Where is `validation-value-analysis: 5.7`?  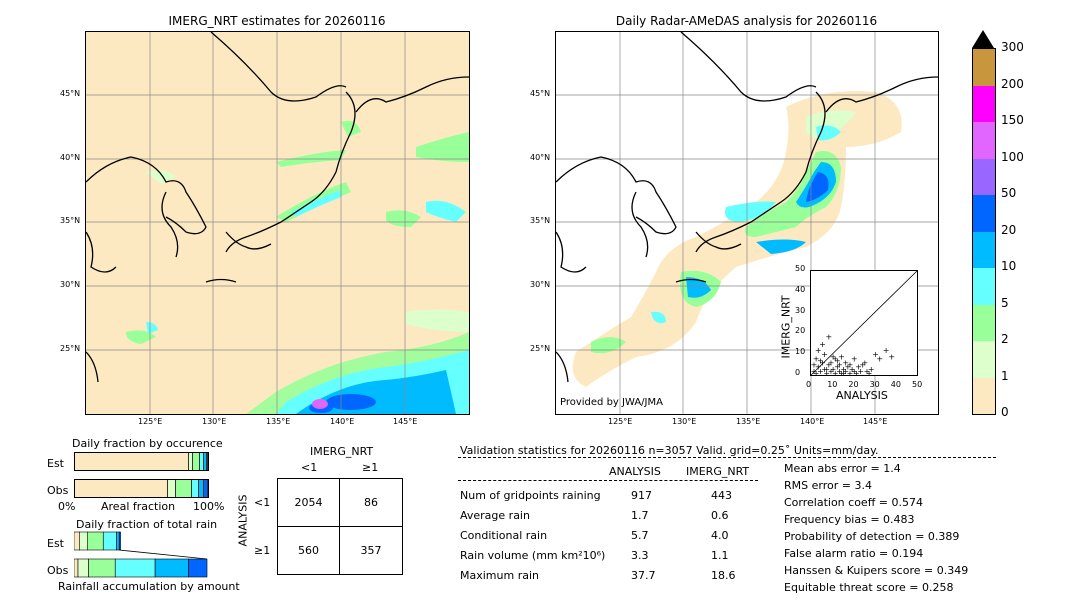 validation-value-analysis: 5.7 is located at coordinates (640, 535).